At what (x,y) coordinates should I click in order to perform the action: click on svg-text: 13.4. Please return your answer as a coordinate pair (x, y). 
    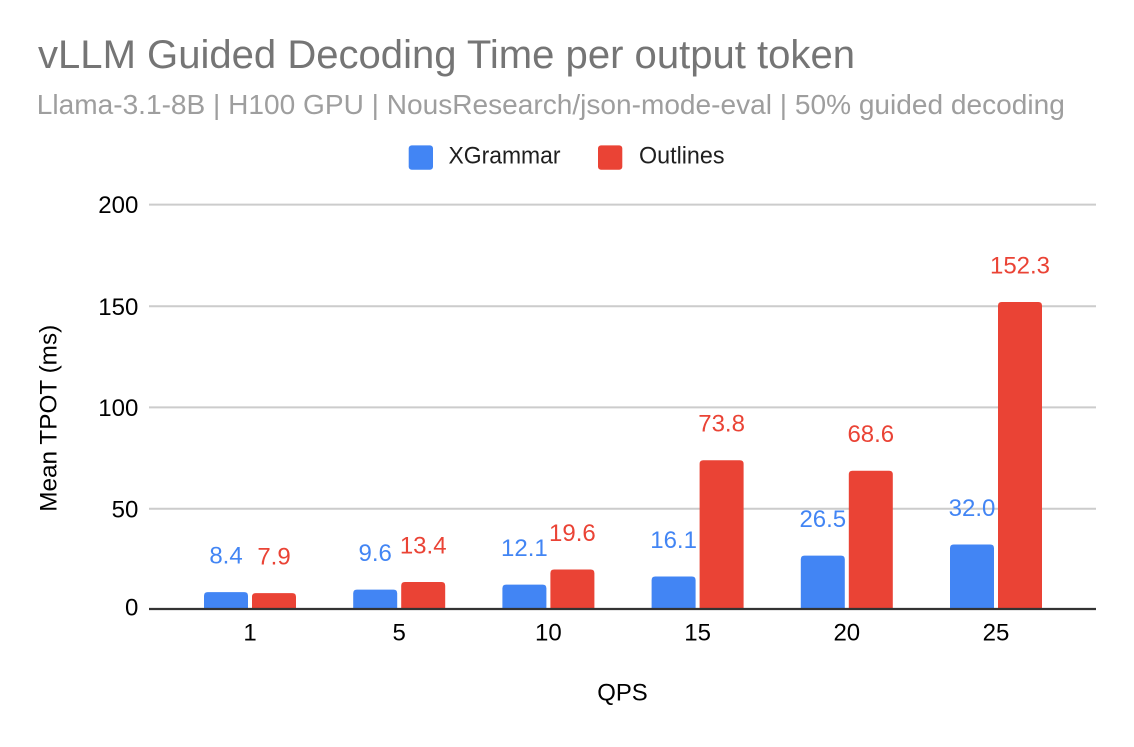
    Looking at the image, I should click on (423, 546).